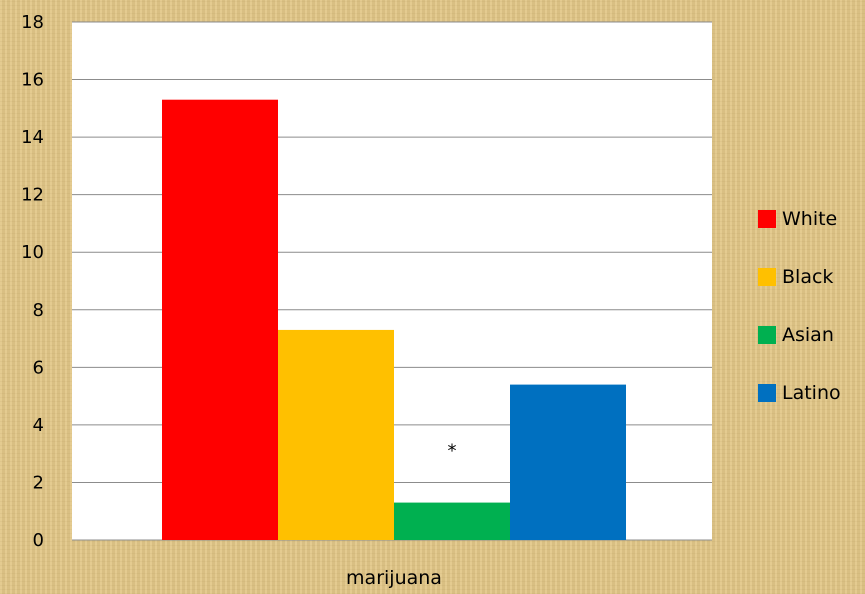  What do you see at coordinates (32, 22) in the screenshot?
I see `y-tick-label: 18` at bounding box center [32, 22].